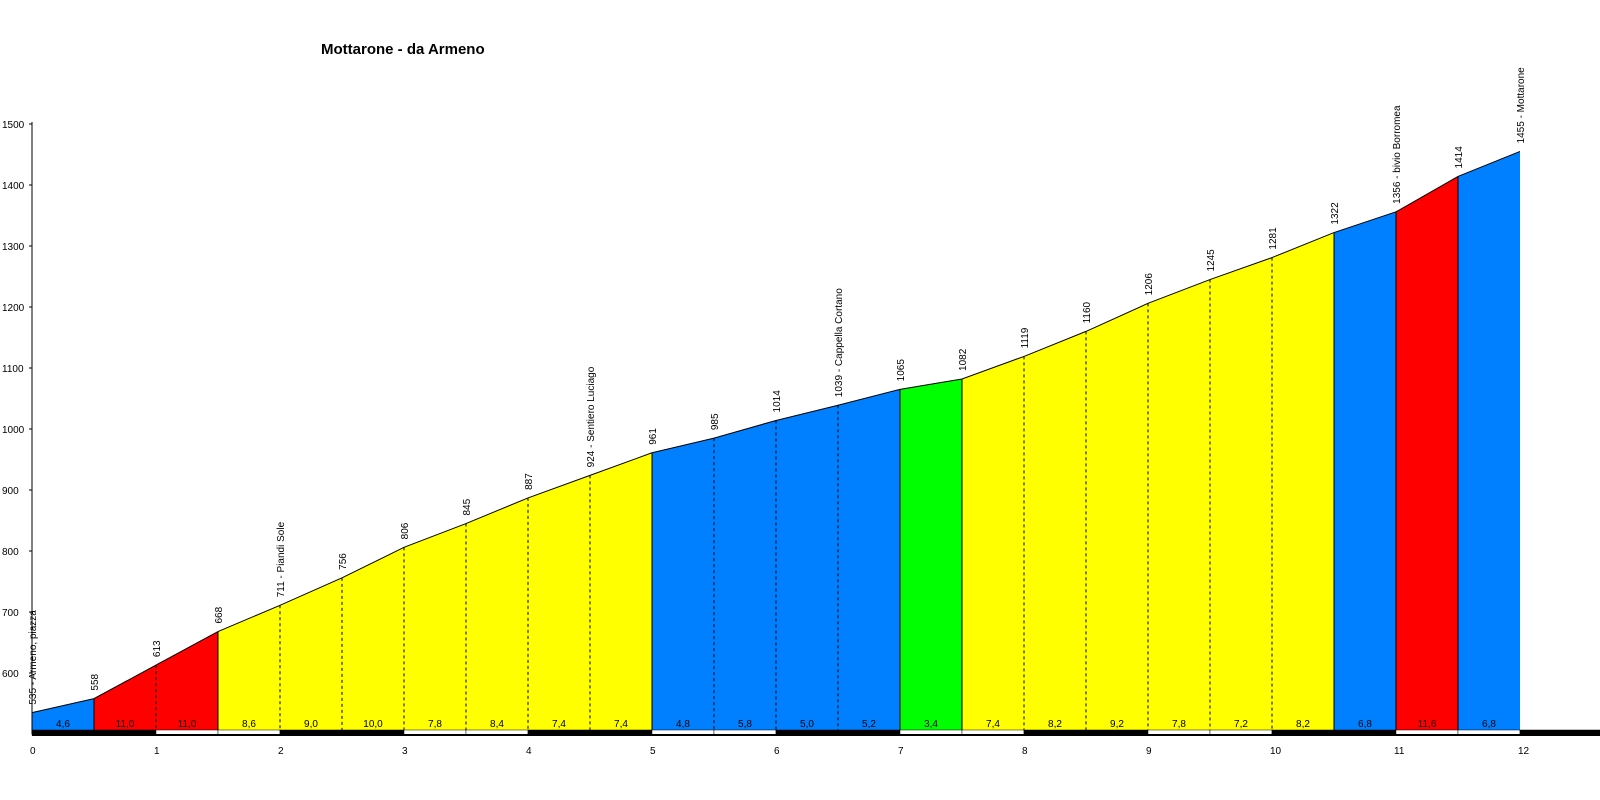 Image resolution: width=1600 pixels, height=800 pixels. I want to click on y-tick-label: 1000, so click(13, 430).